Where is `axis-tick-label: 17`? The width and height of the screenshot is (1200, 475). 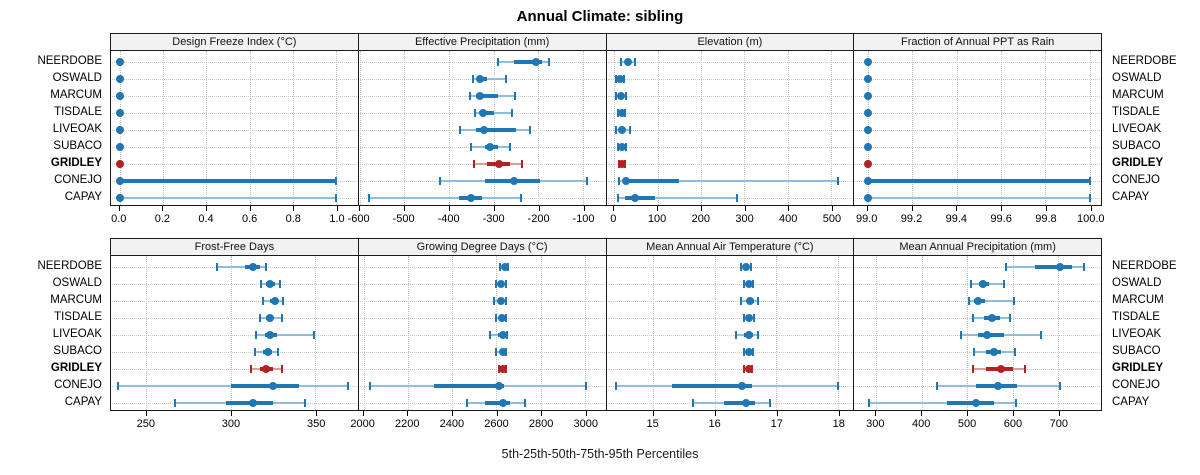
axis-tick-label: 17 is located at coordinates (776, 424).